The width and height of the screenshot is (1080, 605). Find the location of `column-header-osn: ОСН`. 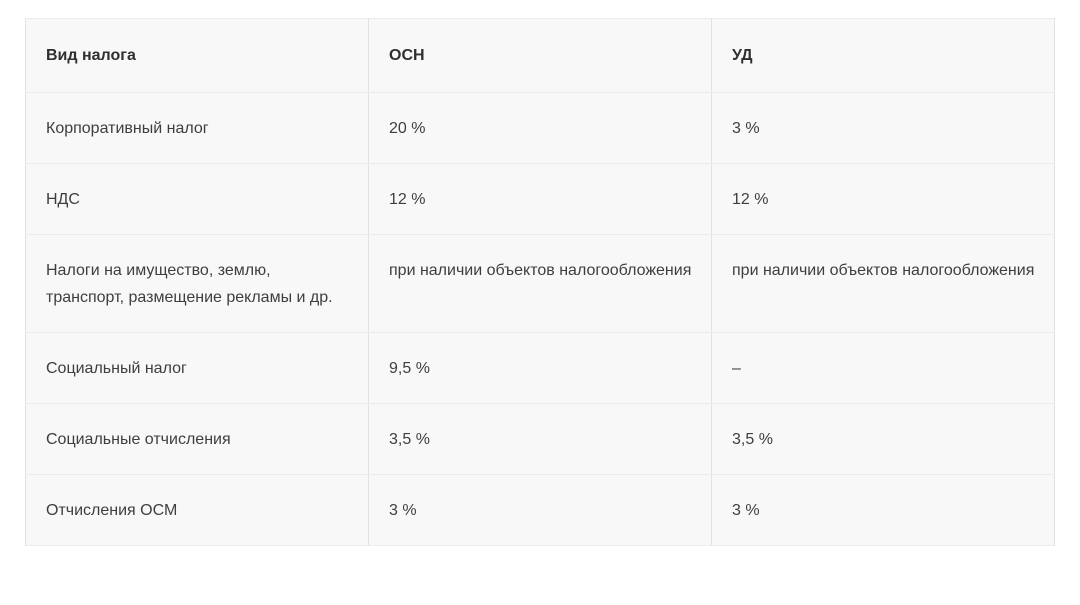

column-header-osn: ОСН is located at coordinates (540, 55).